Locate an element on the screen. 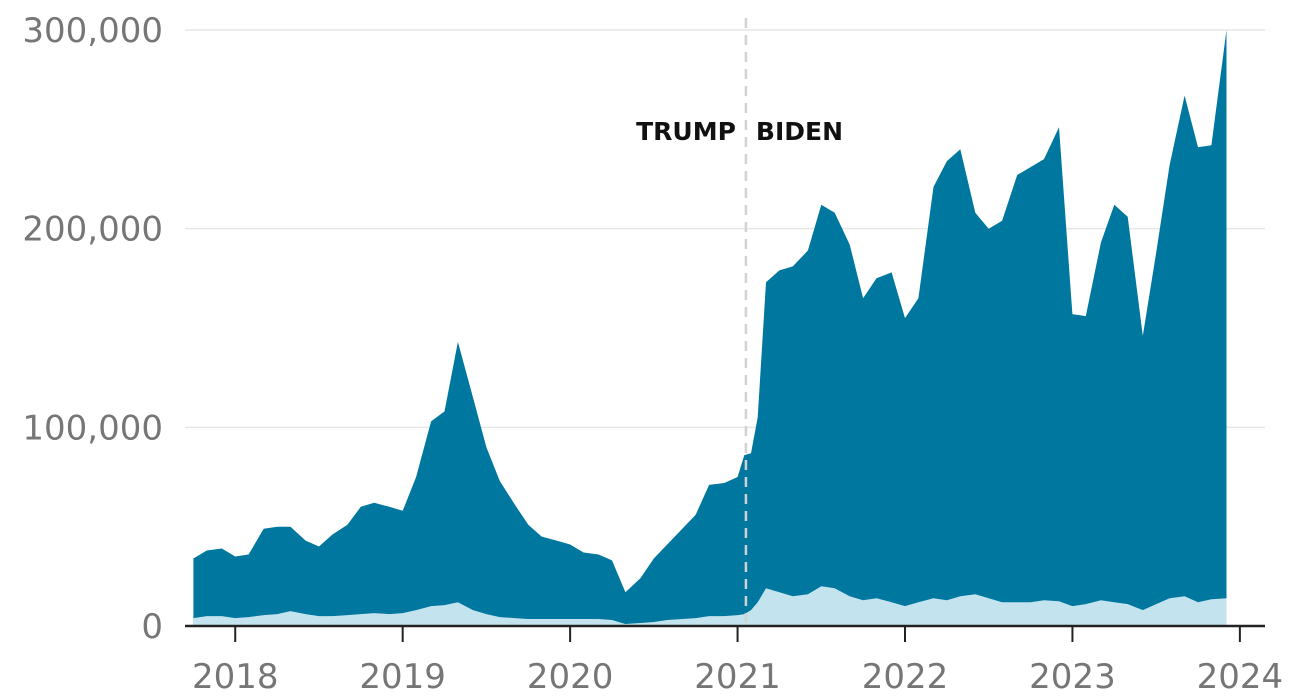  x-tick-label-2024: 2024 is located at coordinates (1240, 676).